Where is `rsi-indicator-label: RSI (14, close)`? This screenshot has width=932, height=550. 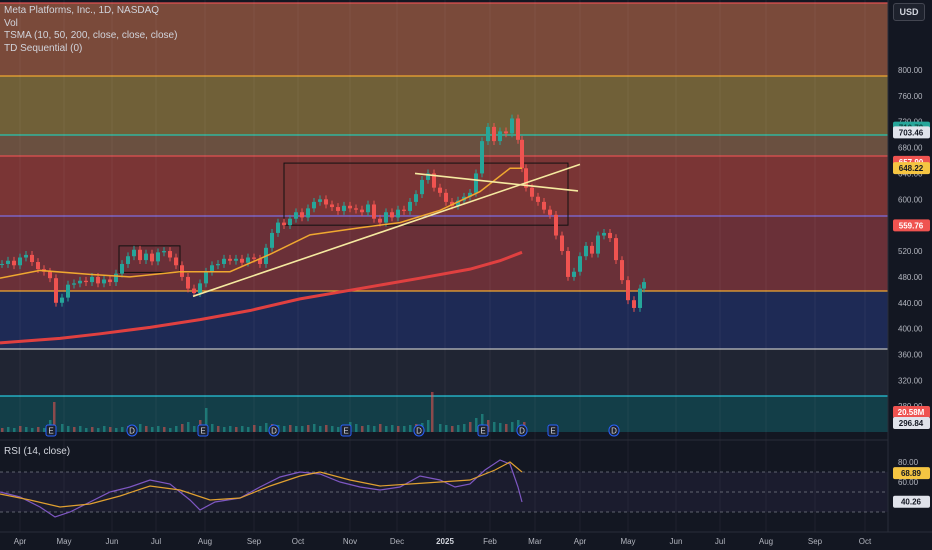
rsi-indicator-label: RSI (14, close) is located at coordinates (37, 451).